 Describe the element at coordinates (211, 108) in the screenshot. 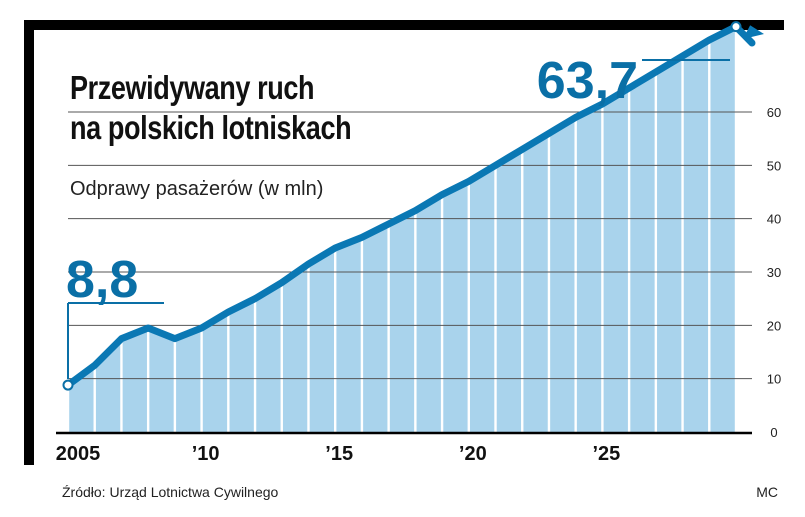

I see `chart-title: Przewidywany ruch na polskich lotniskach` at that location.